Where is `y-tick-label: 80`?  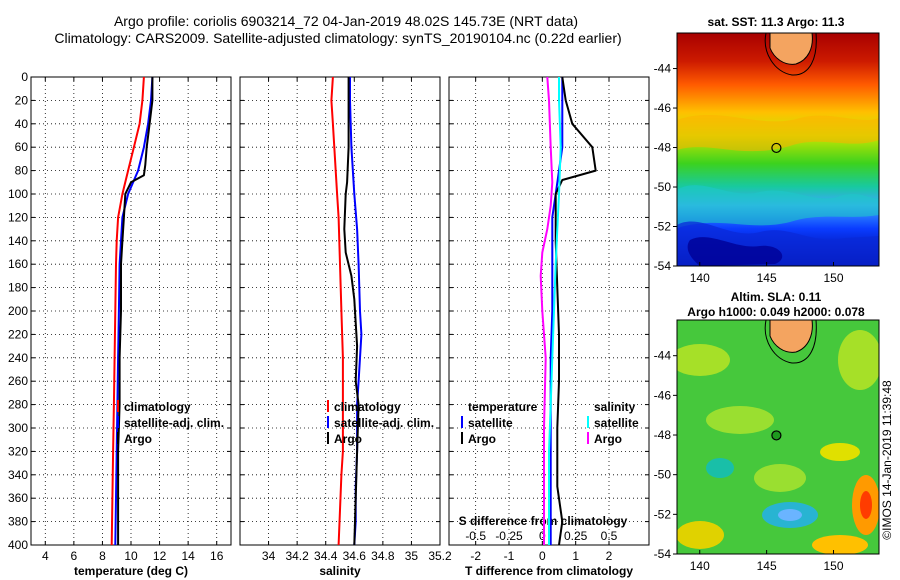 y-tick-label: 80 is located at coordinates (22, 171).